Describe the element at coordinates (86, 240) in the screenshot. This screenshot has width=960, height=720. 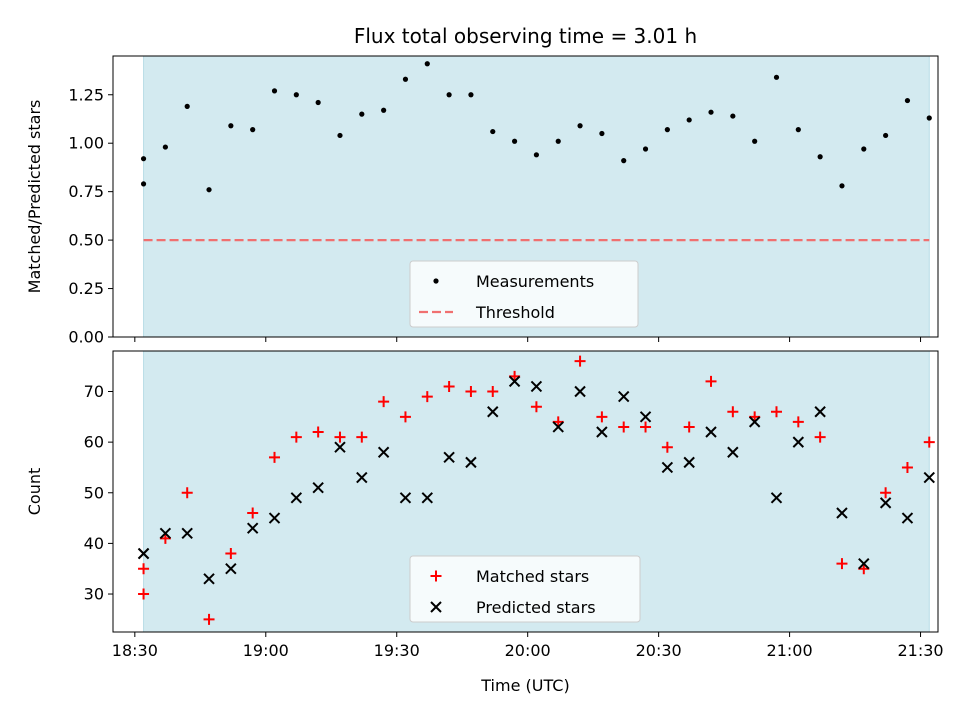
I see `y-tick-label: 0.50` at that location.